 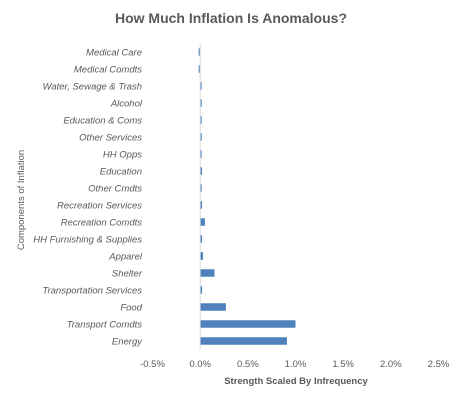 I want to click on category-label: Other Cmdts, so click(x=115, y=189).